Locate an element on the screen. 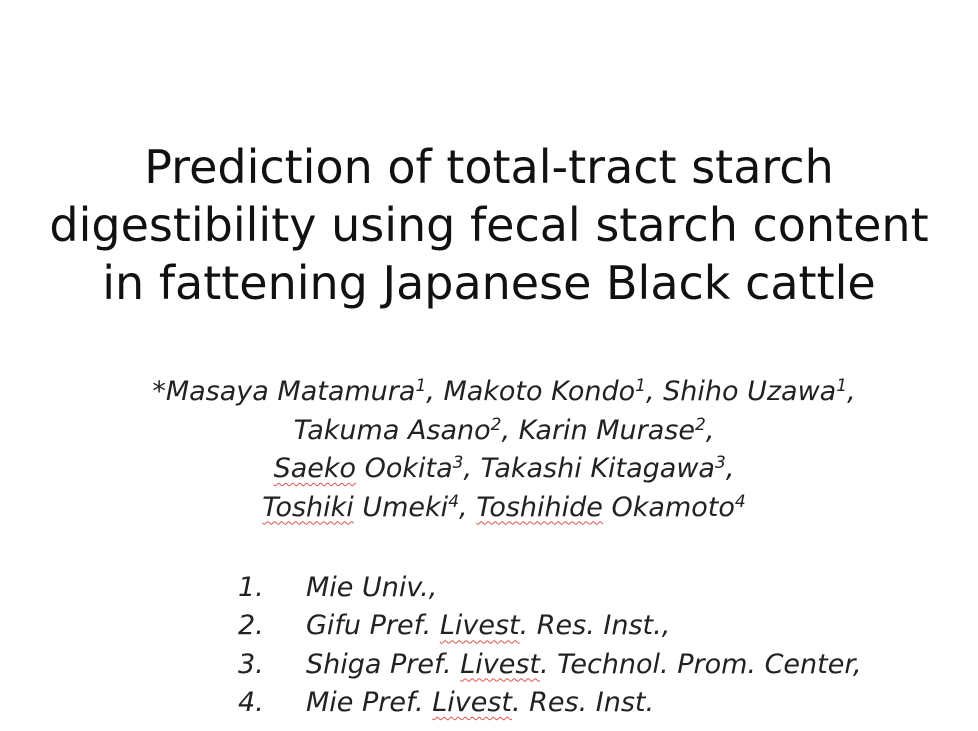 The image size is (978, 731). affiliation-text: Gifu Pref. Livest. Res. Inst., is located at coordinates (488, 626).